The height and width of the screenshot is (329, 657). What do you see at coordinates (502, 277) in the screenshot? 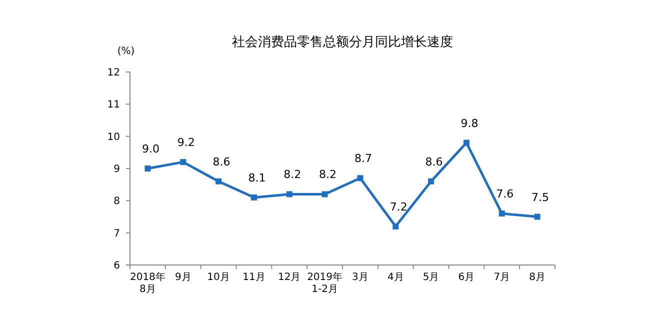
I see `x-tick-label: 7月` at bounding box center [502, 277].